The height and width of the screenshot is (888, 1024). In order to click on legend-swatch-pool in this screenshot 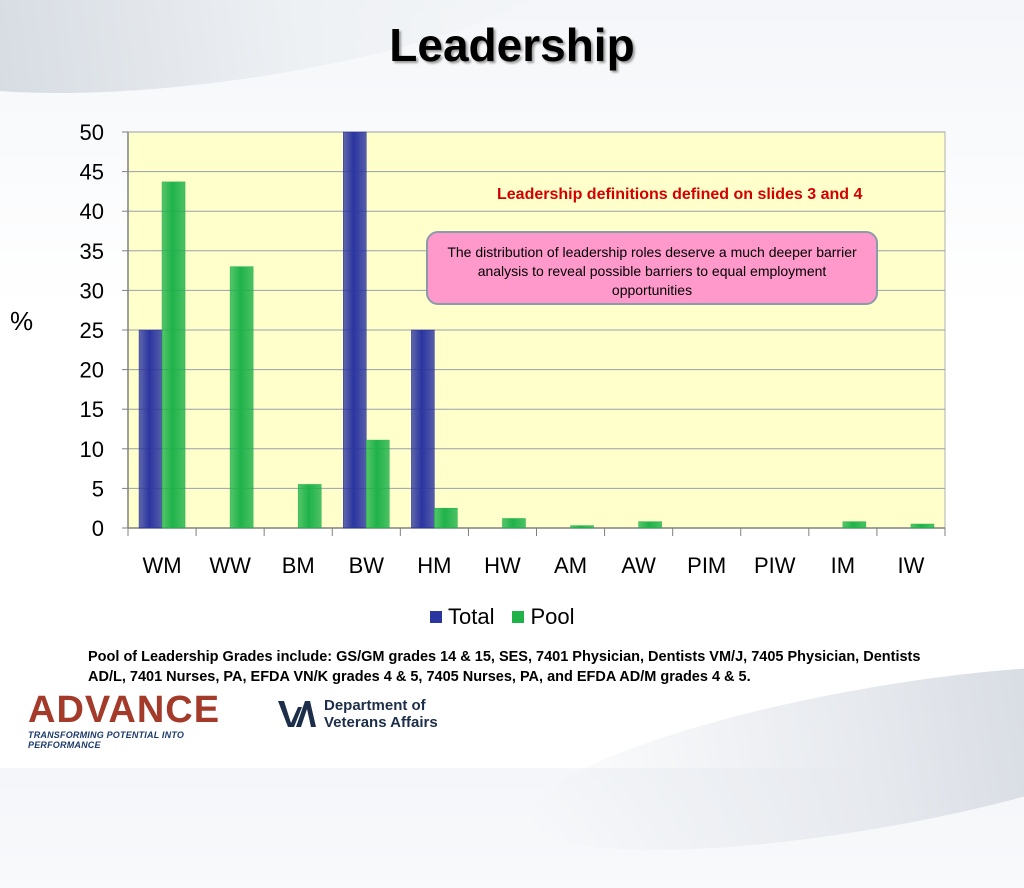, I will do `click(518, 617)`.